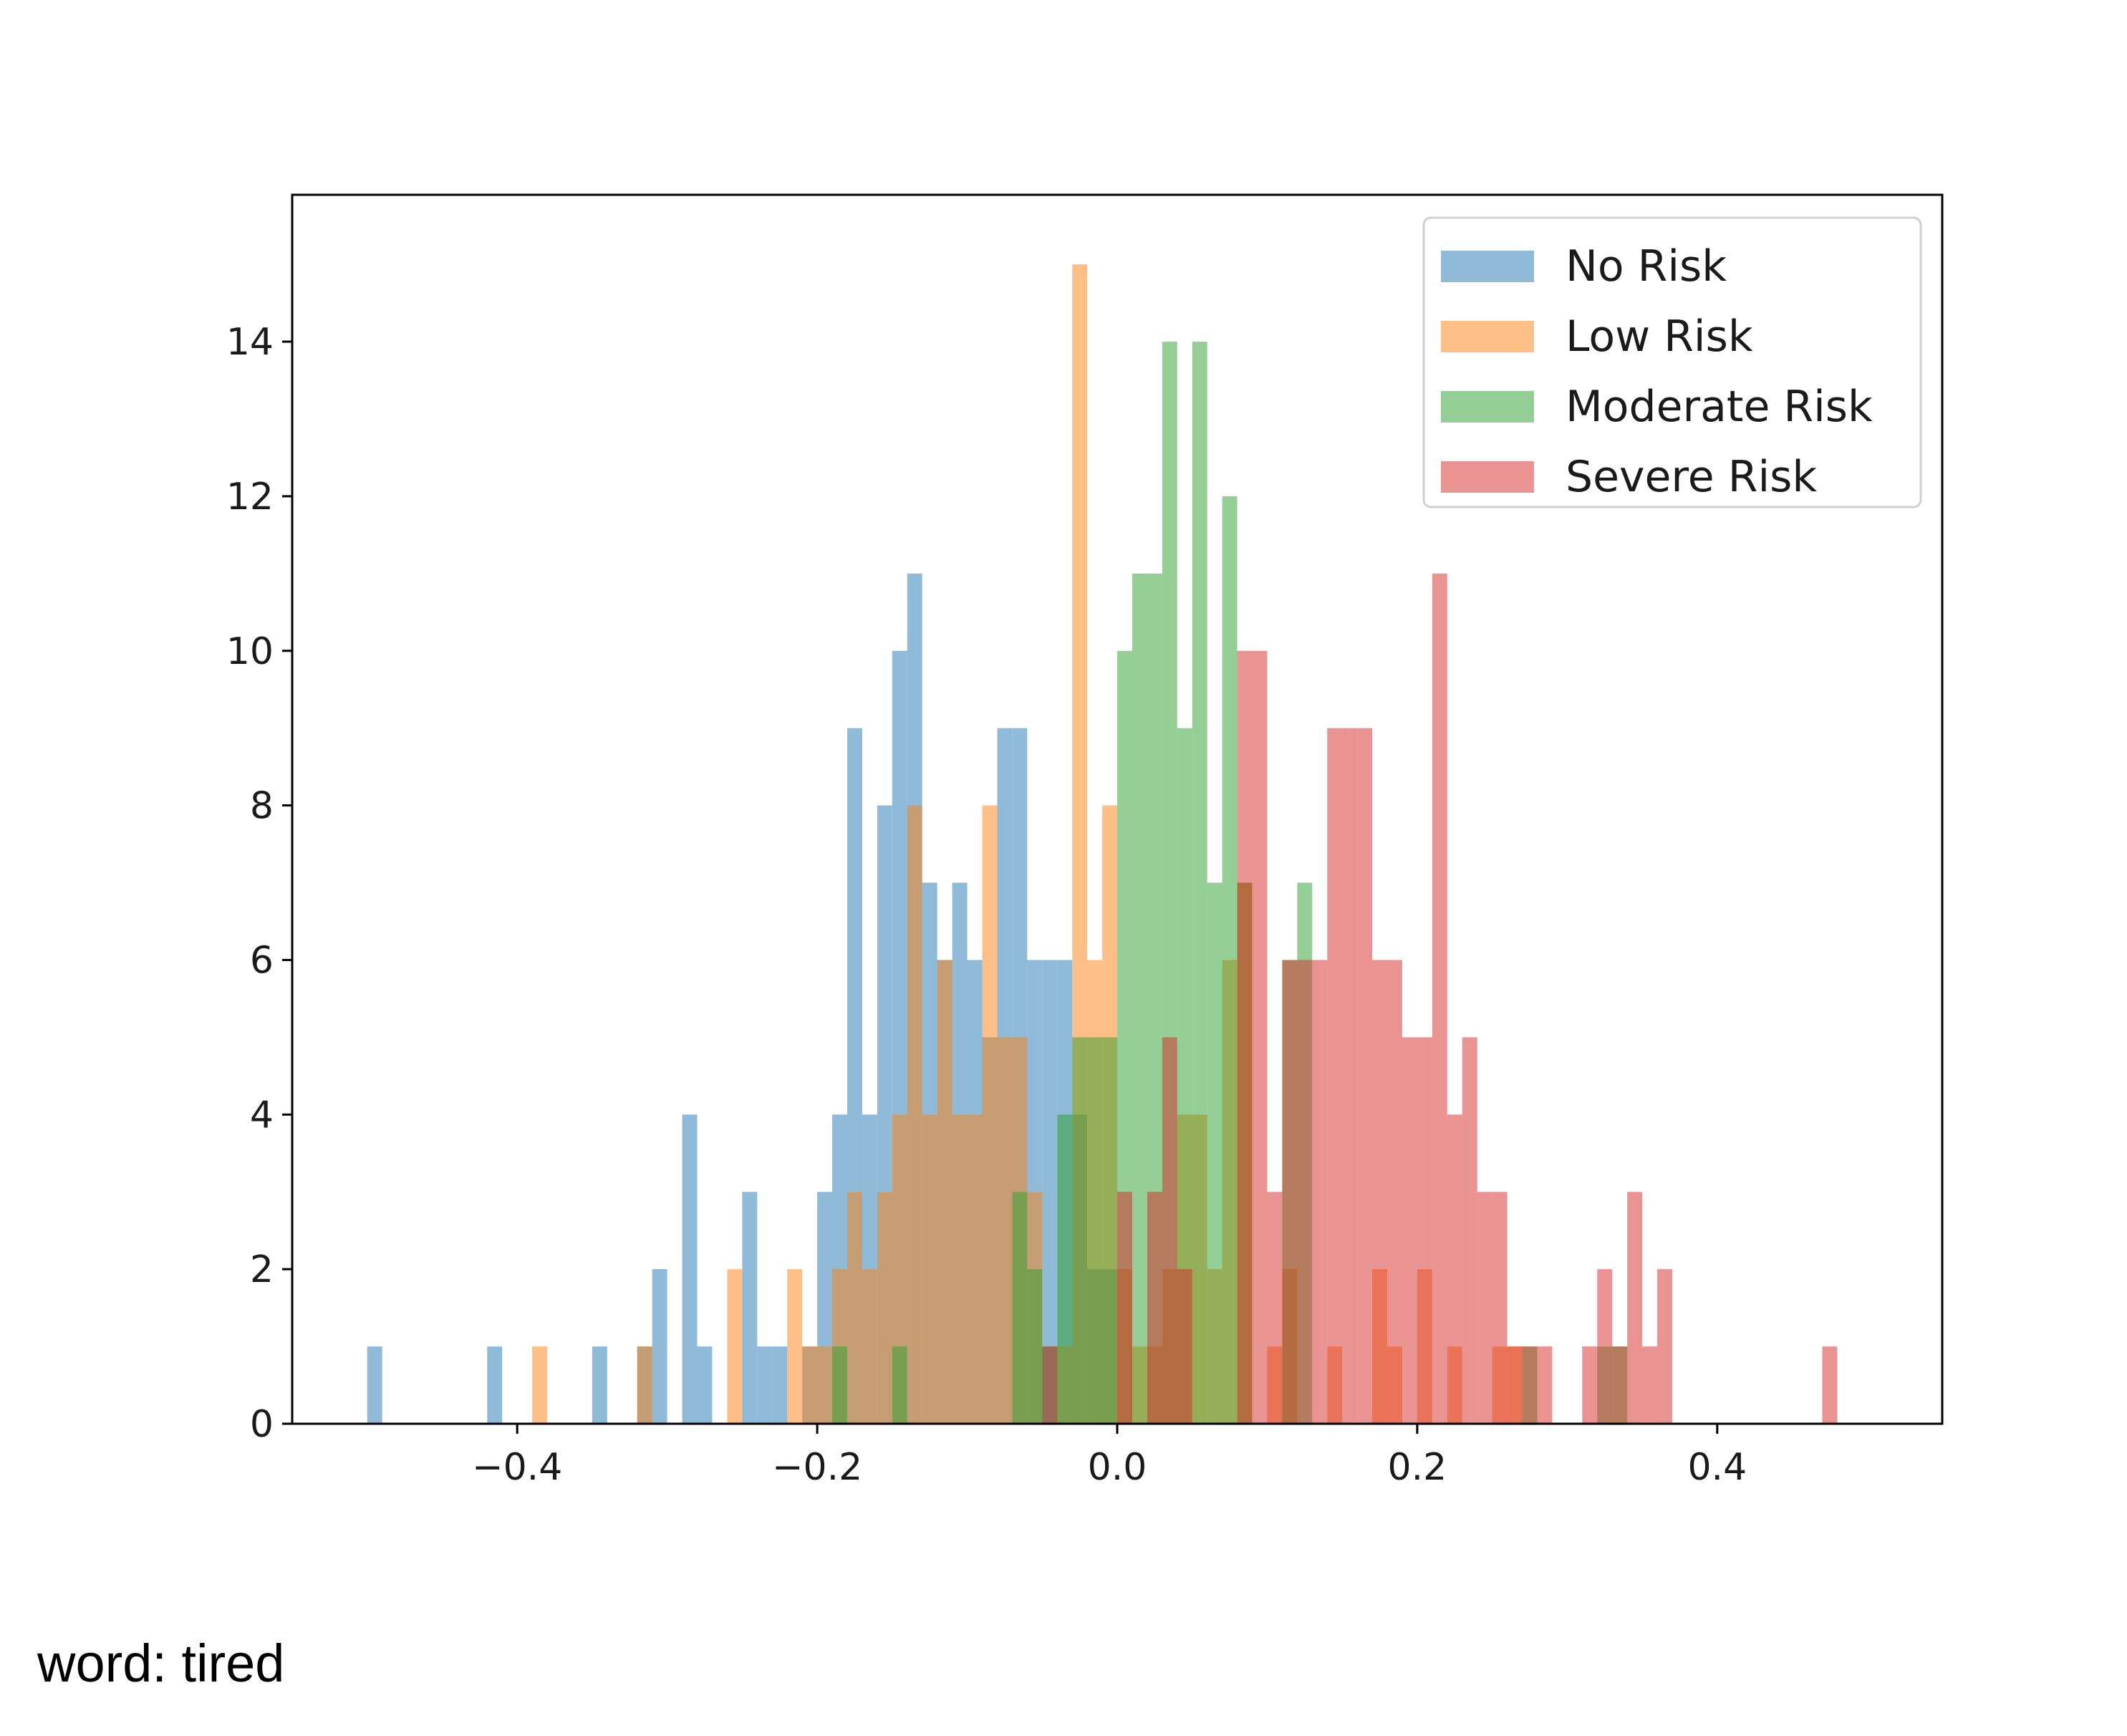 The width and height of the screenshot is (2127, 1736). Describe the element at coordinates (161, 1664) in the screenshot. I see `caption-word: word: tired` at that location.